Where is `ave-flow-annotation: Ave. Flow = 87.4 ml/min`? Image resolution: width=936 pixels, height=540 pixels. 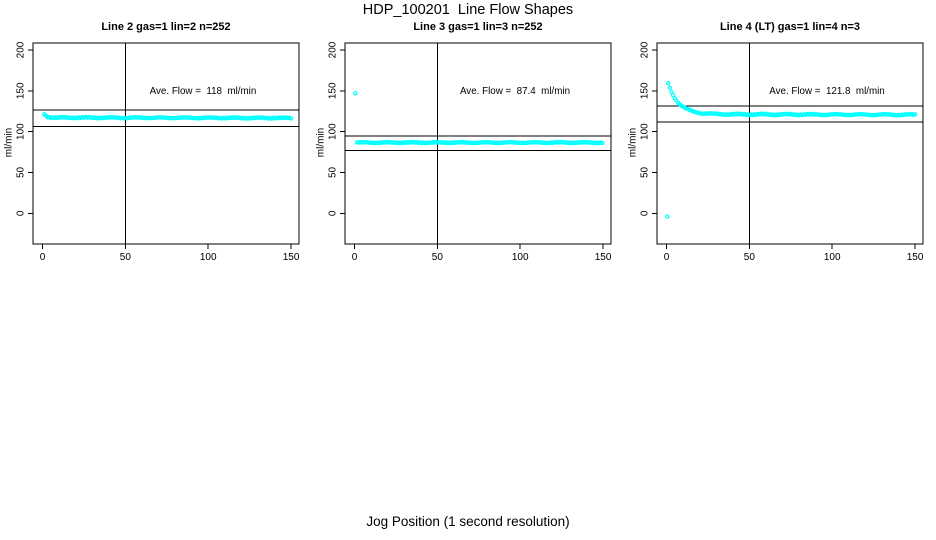 ave-flow-annotation: Ave. Flow = 87.4 ml/min is located at coordinates (515, 91).